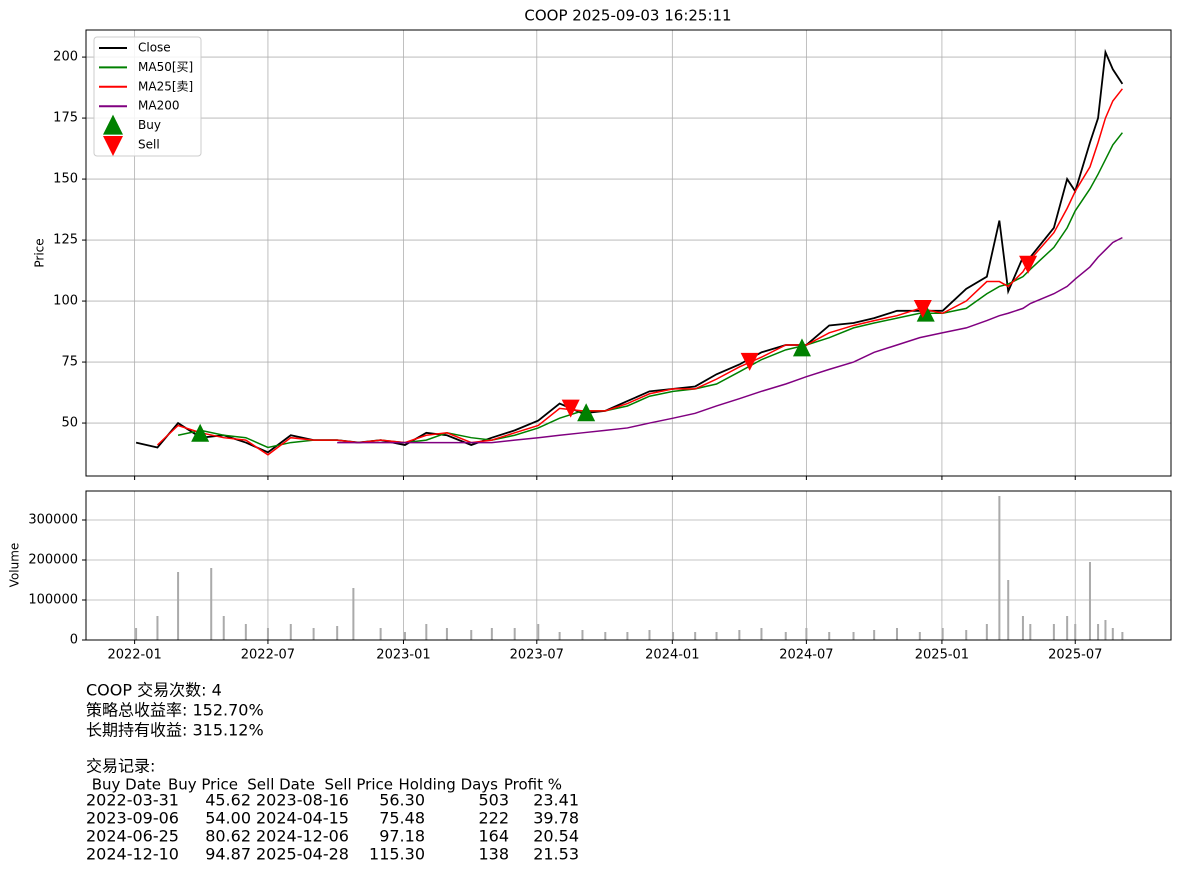  What do you see at coordinates (302, 854) in the screenshot?
I see `table-cell: 2025-04-28` at bounding box center [302, 854].